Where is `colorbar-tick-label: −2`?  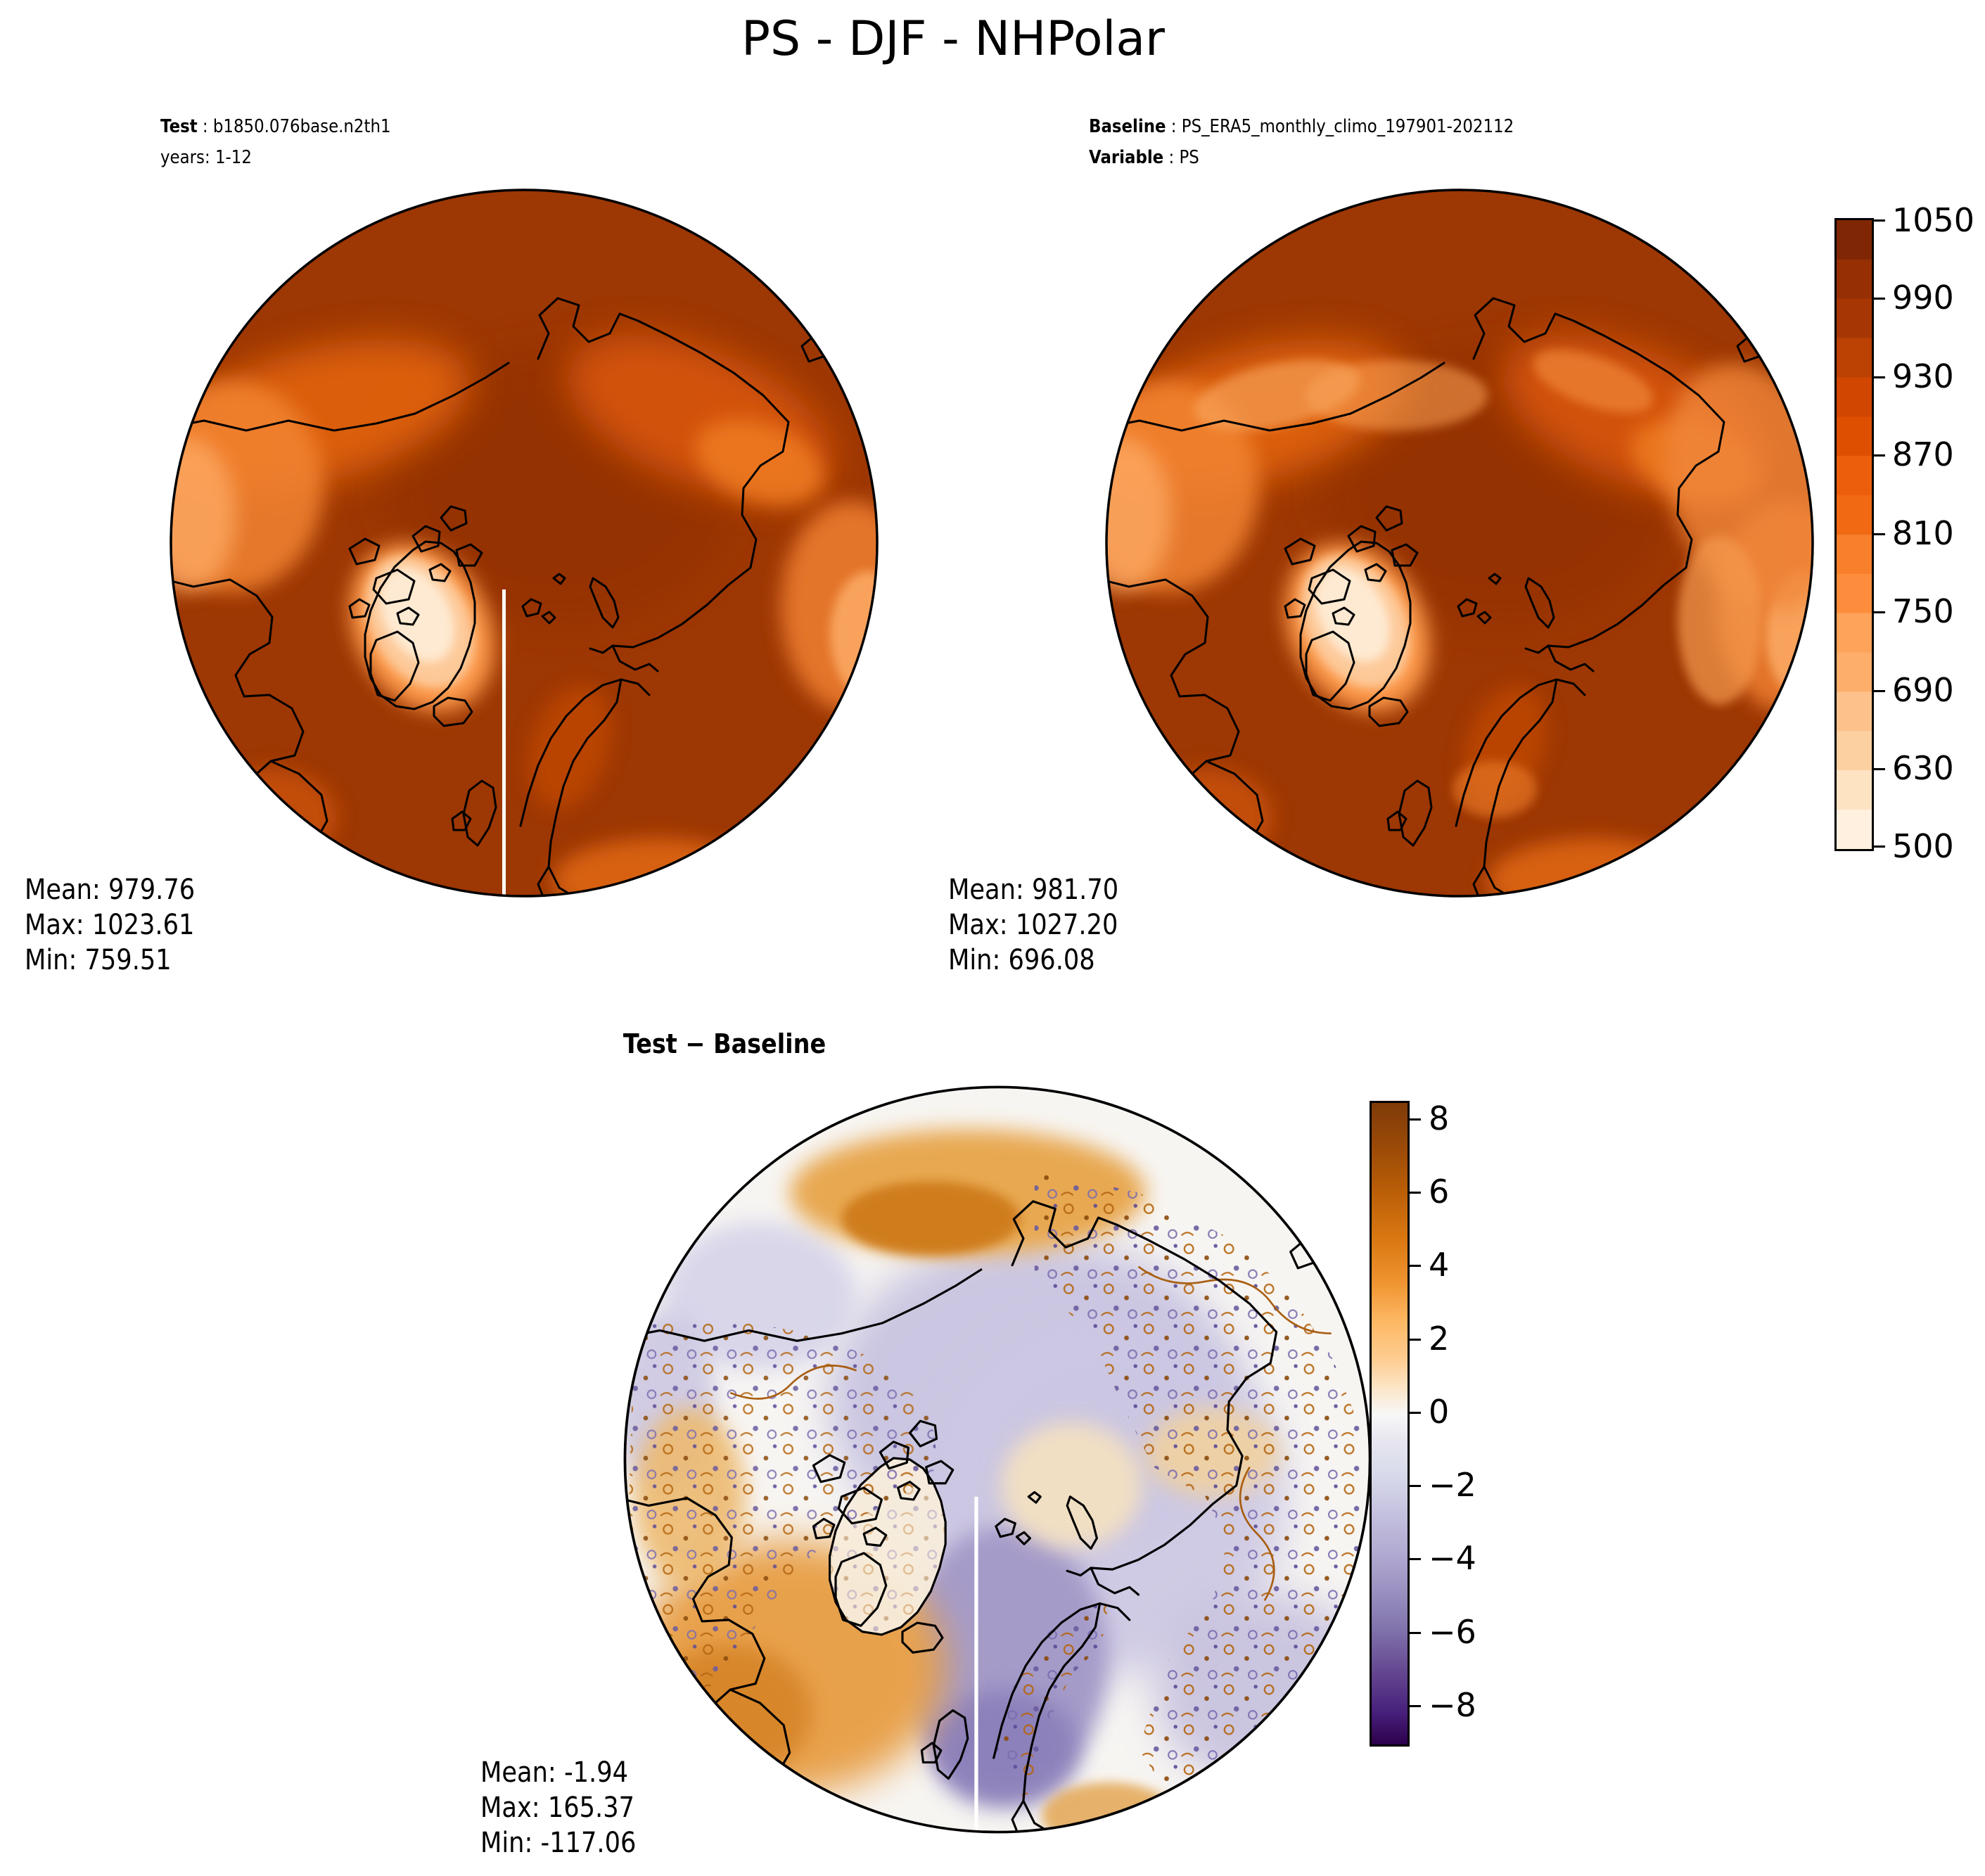 colorbar-tick-label: −2 is located at coordinates (1453, 1484).